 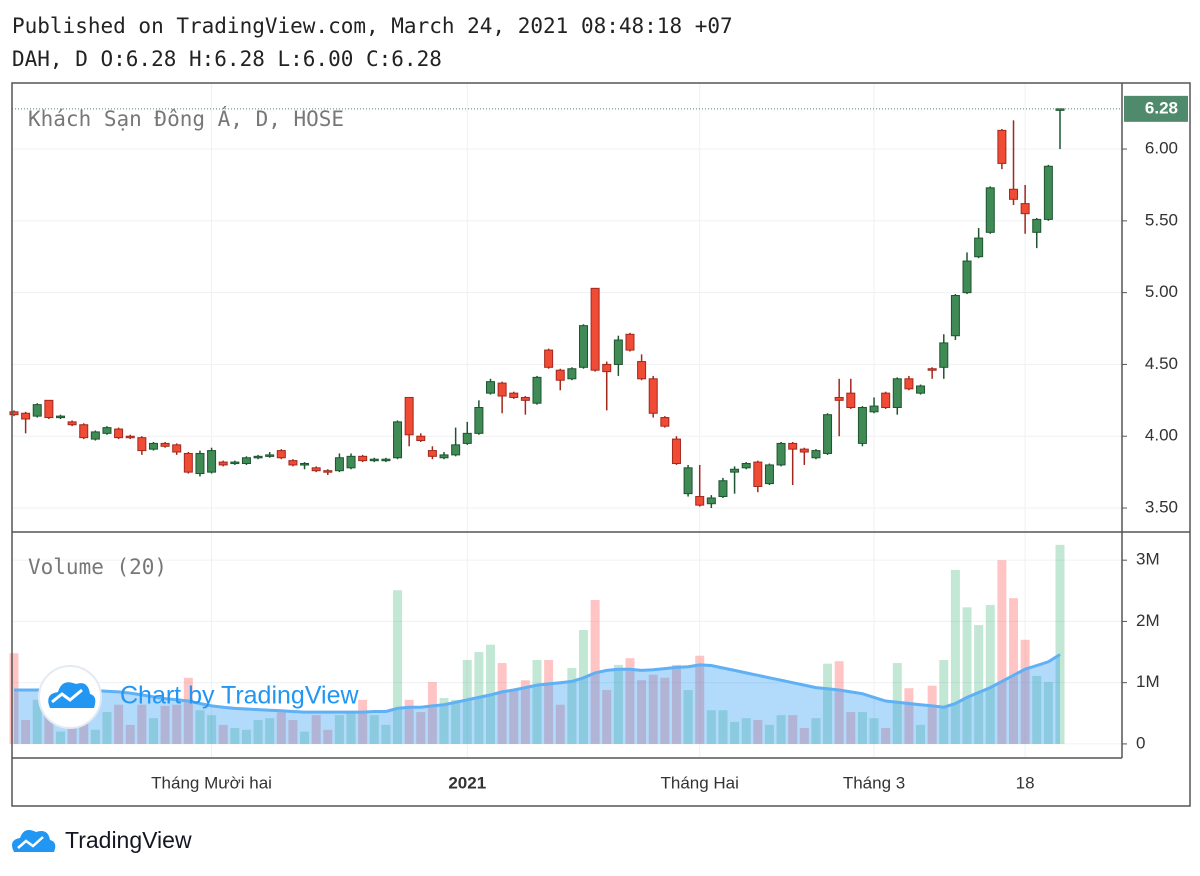 I want to click on watermark-cloud, so click(x=72, y=695).